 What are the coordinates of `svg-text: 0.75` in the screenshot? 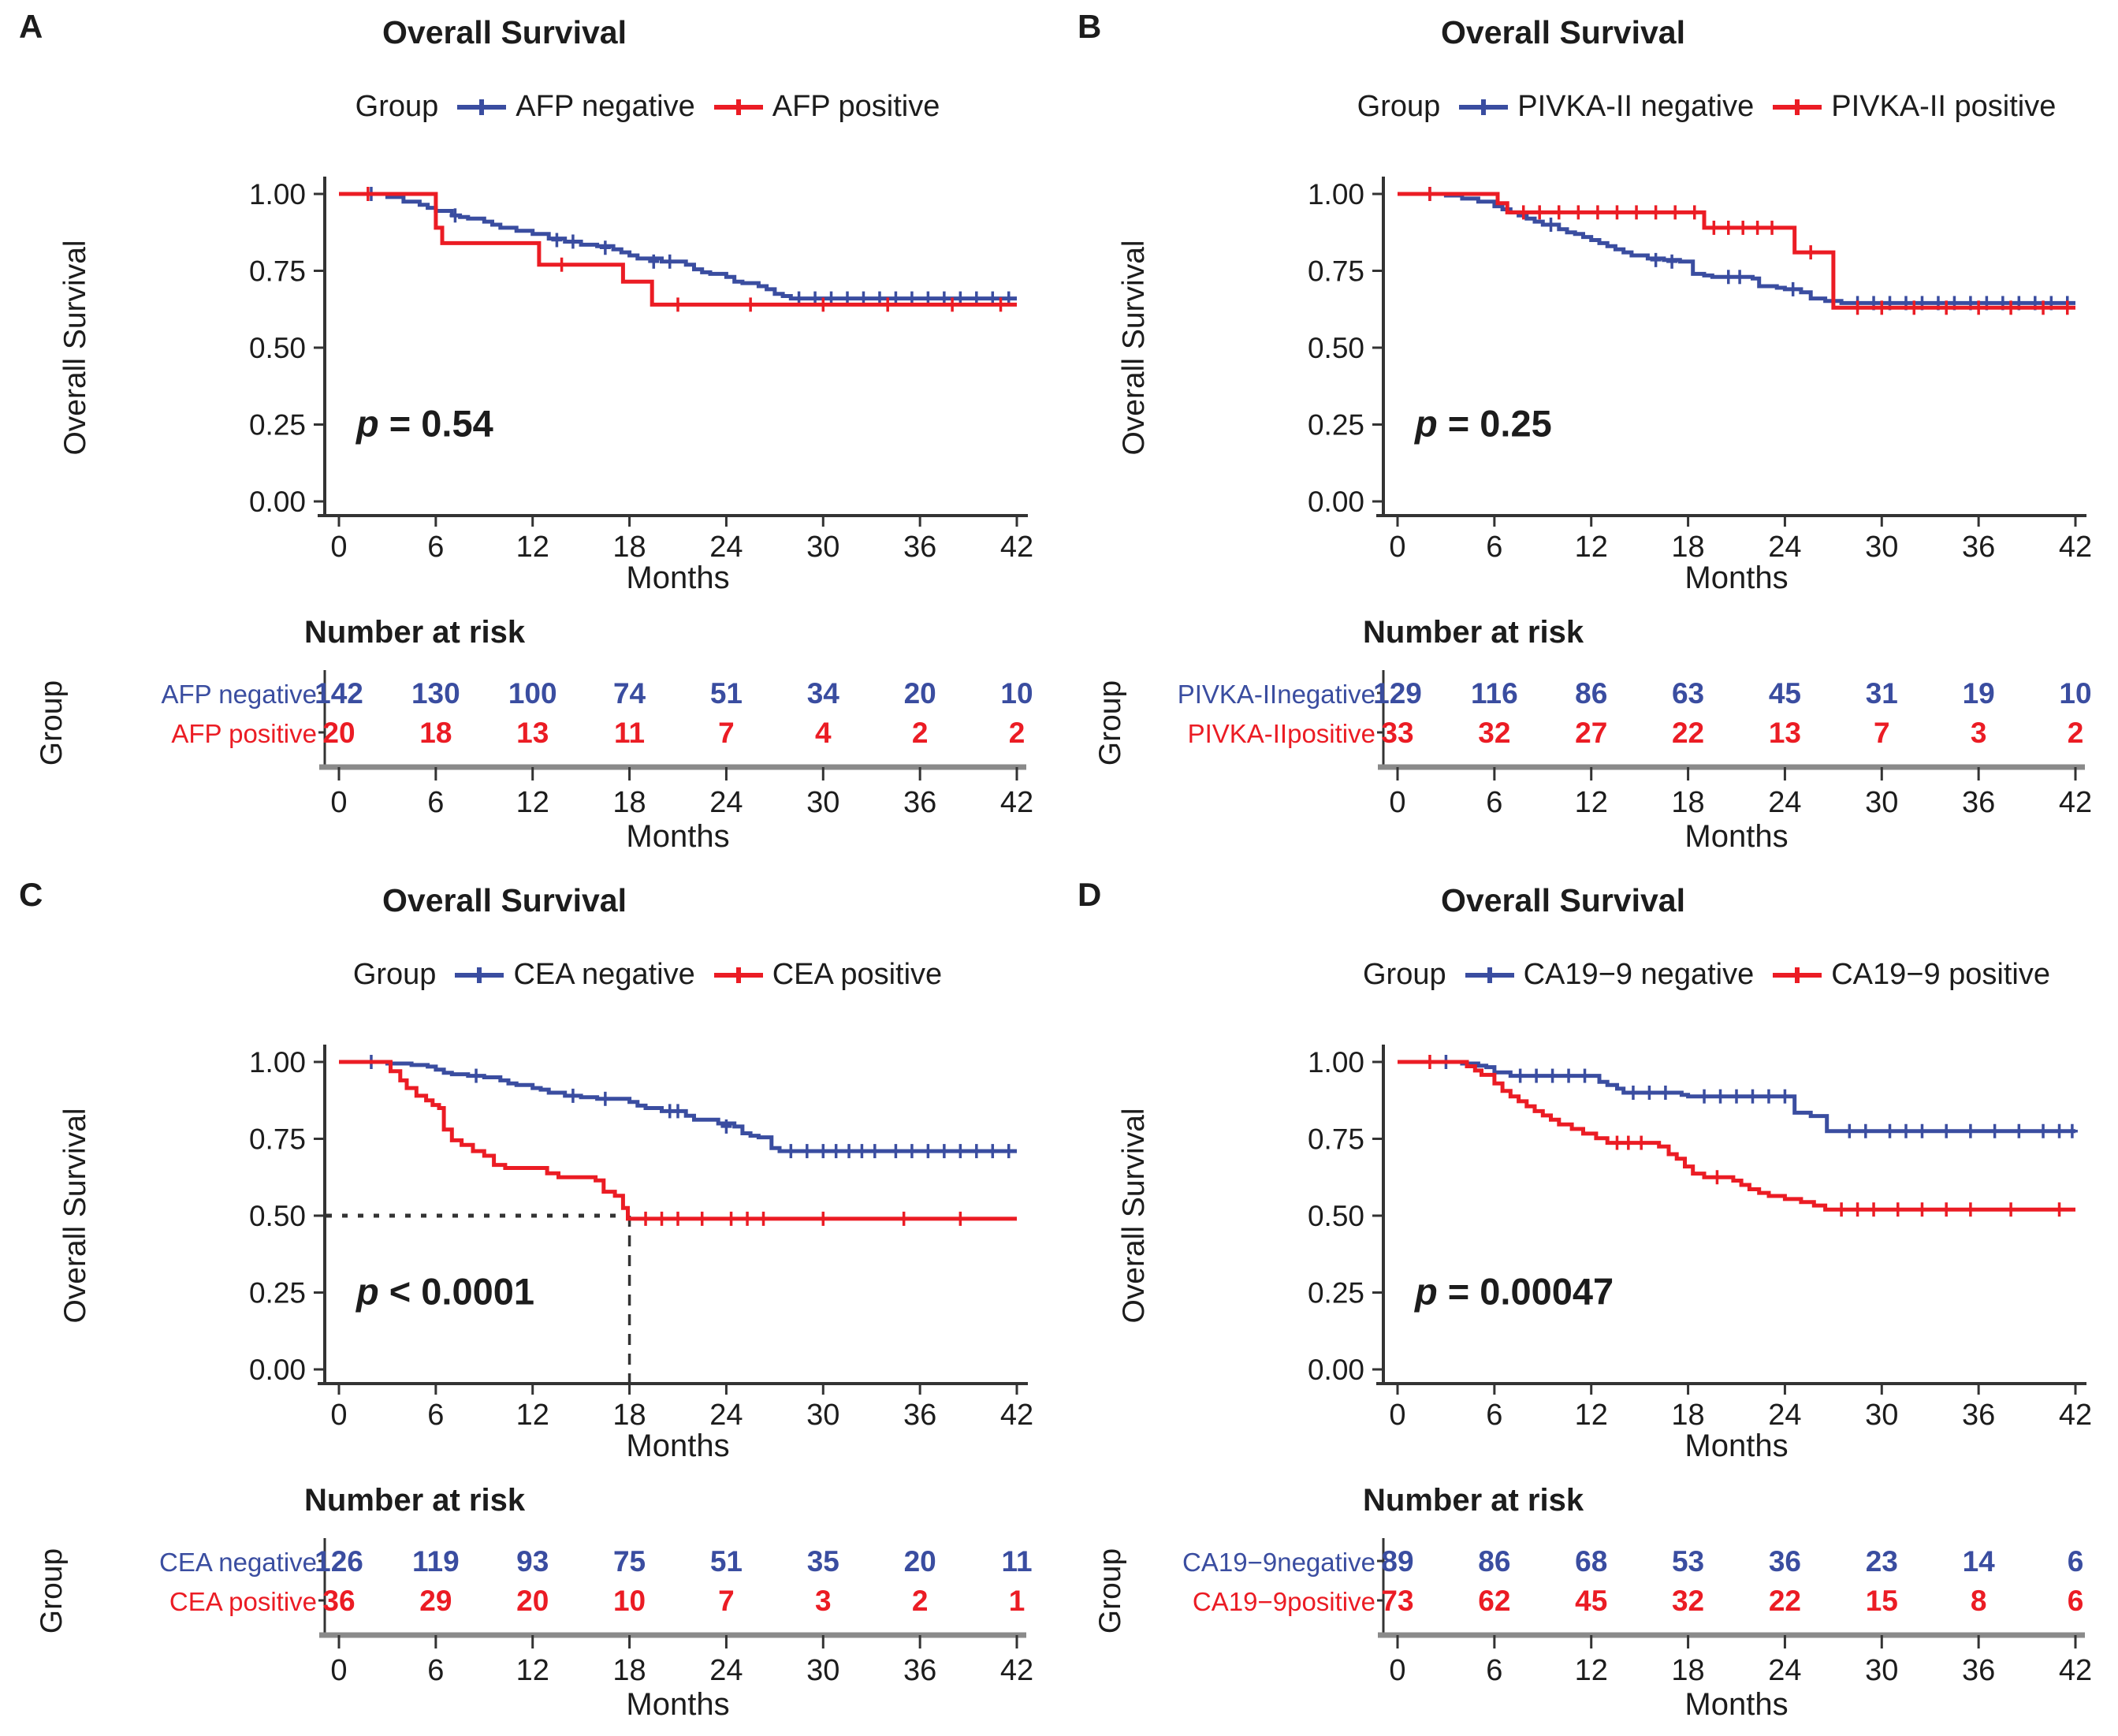 It's located at (1336, 271).